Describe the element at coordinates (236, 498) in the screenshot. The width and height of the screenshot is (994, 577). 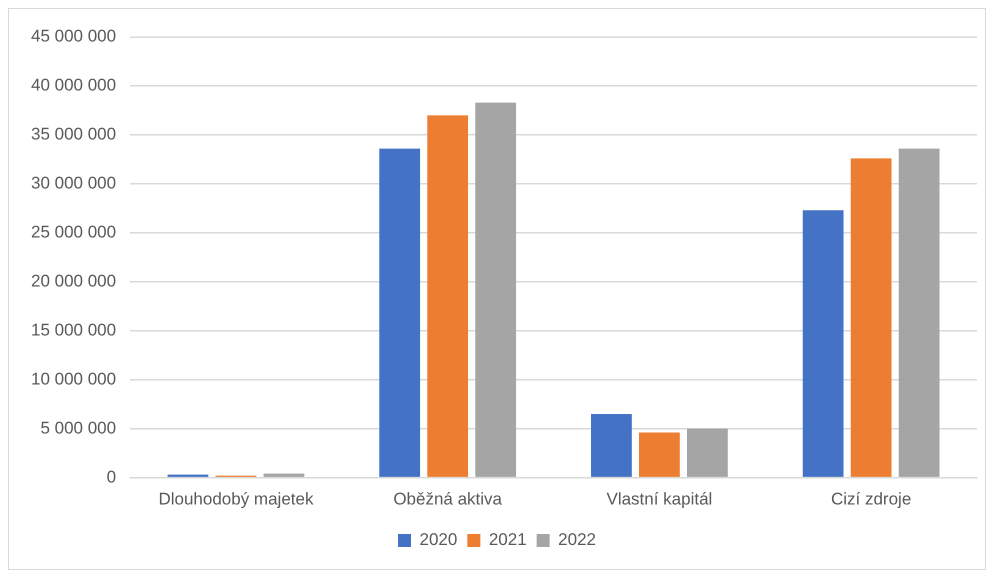
I see `x-tick-label: Dlouhodobý majetek` at that location.